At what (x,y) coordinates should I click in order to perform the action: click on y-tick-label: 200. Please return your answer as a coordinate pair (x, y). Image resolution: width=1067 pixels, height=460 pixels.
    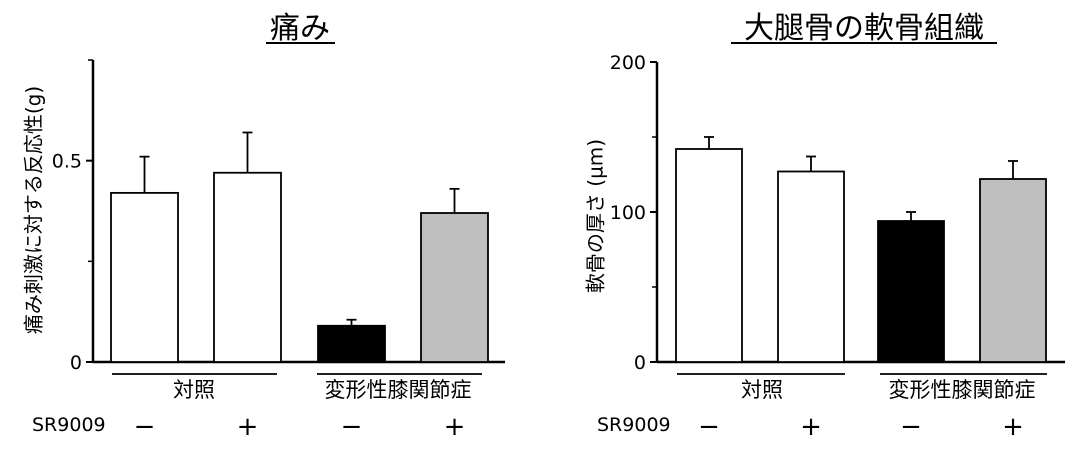
    Looking at the image, I should click on (628, 63).